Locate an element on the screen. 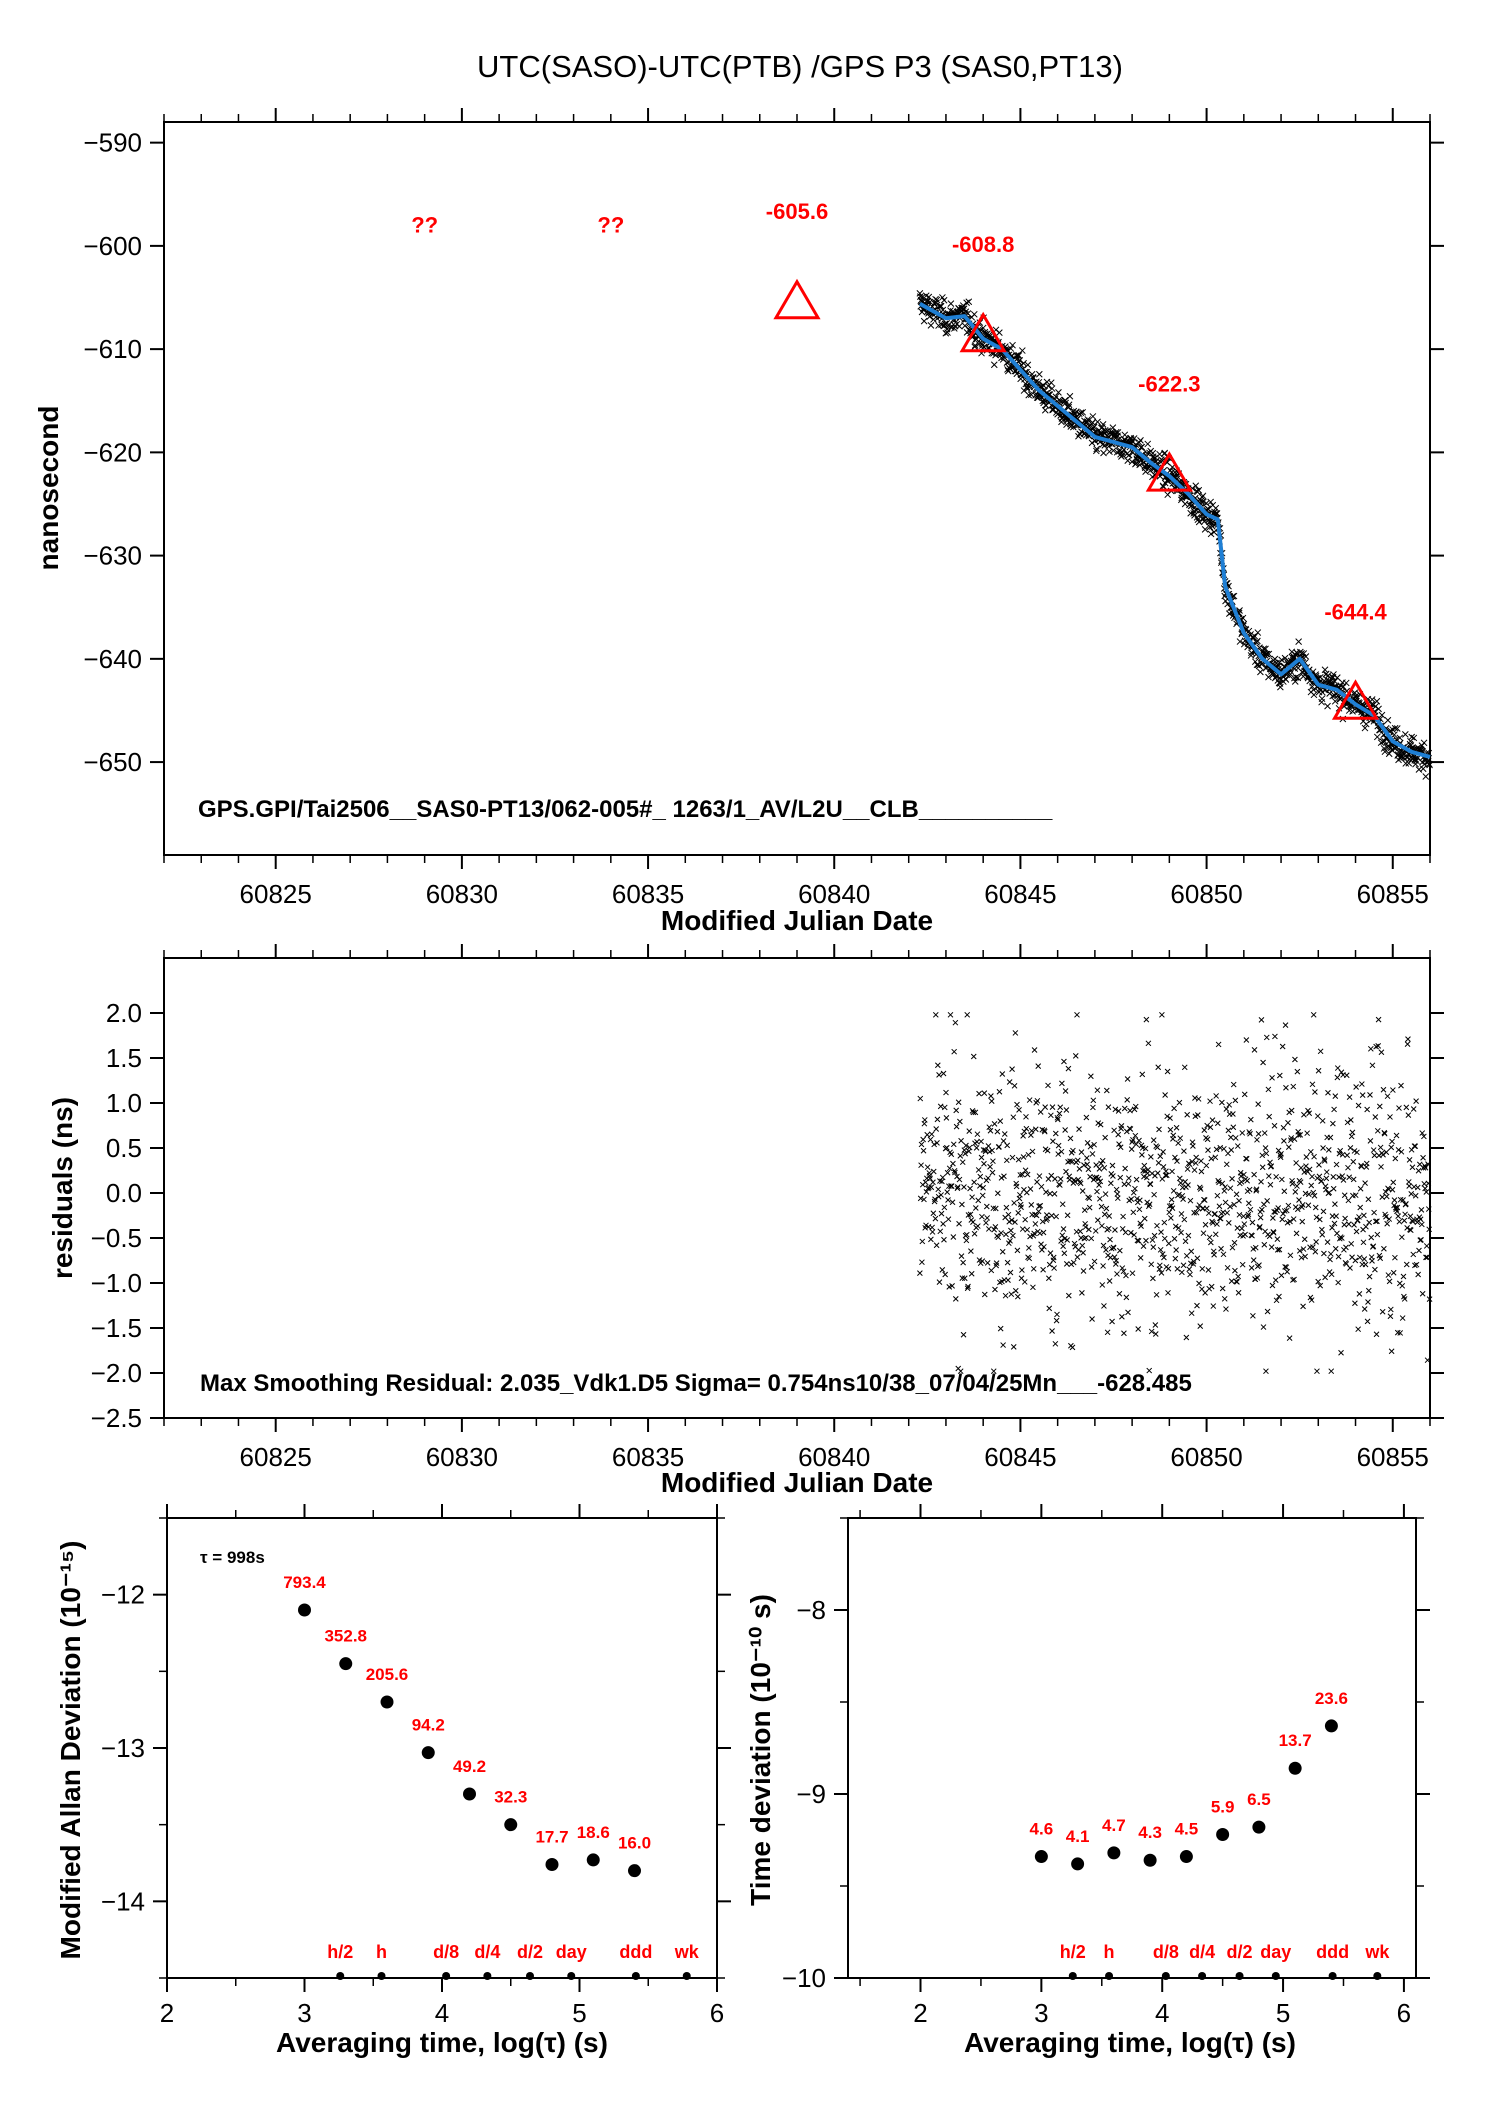 The height and width of the screenshot is (2105, 1488). modified-allan-frame is located at coordinates (442, 1748).